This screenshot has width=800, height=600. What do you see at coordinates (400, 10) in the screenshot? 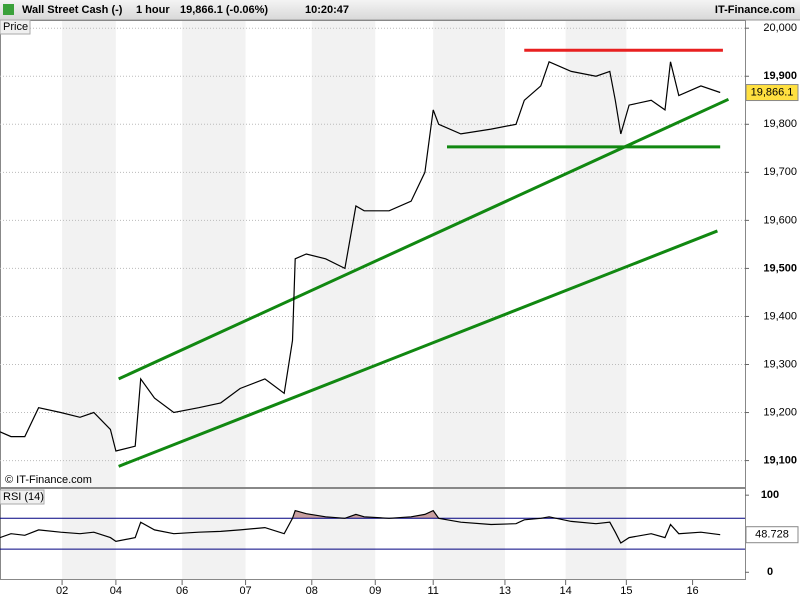
I see `header-bar` at bounding box center [400, 10].